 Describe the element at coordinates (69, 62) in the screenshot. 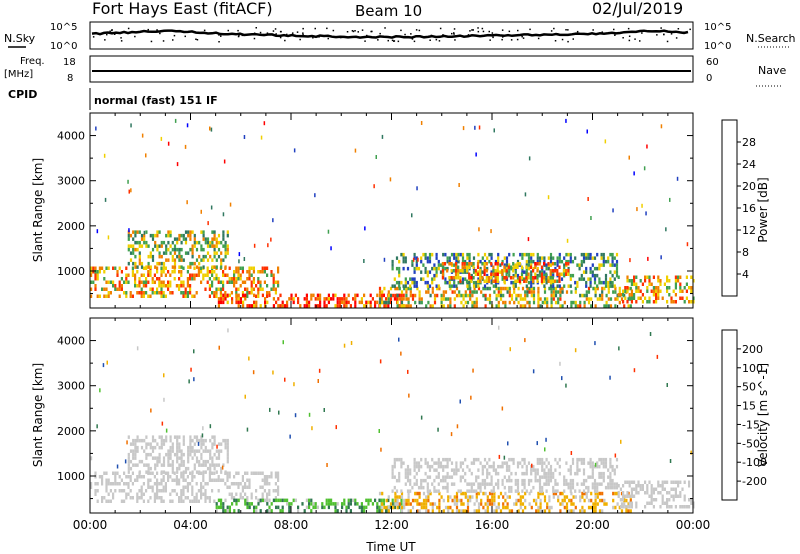

I see `freq-tick-top: 18` at that location.